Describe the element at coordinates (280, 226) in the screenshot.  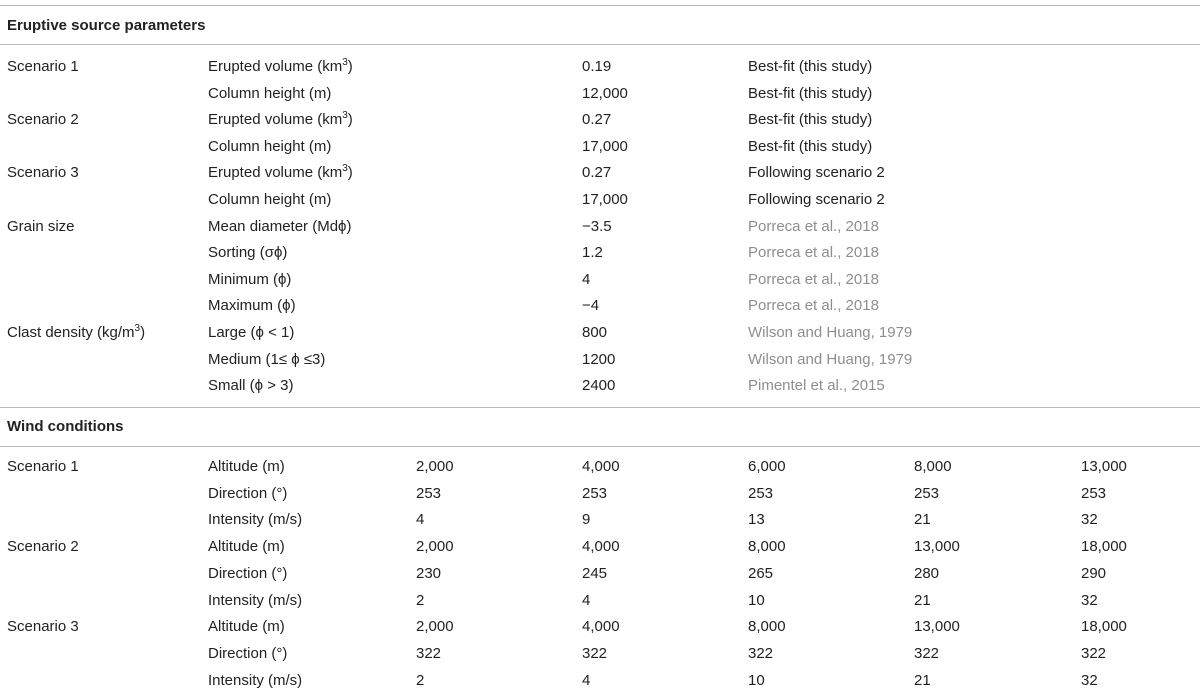
I see `parameter-label: Mean diameter (Mdϕ)` at that location.